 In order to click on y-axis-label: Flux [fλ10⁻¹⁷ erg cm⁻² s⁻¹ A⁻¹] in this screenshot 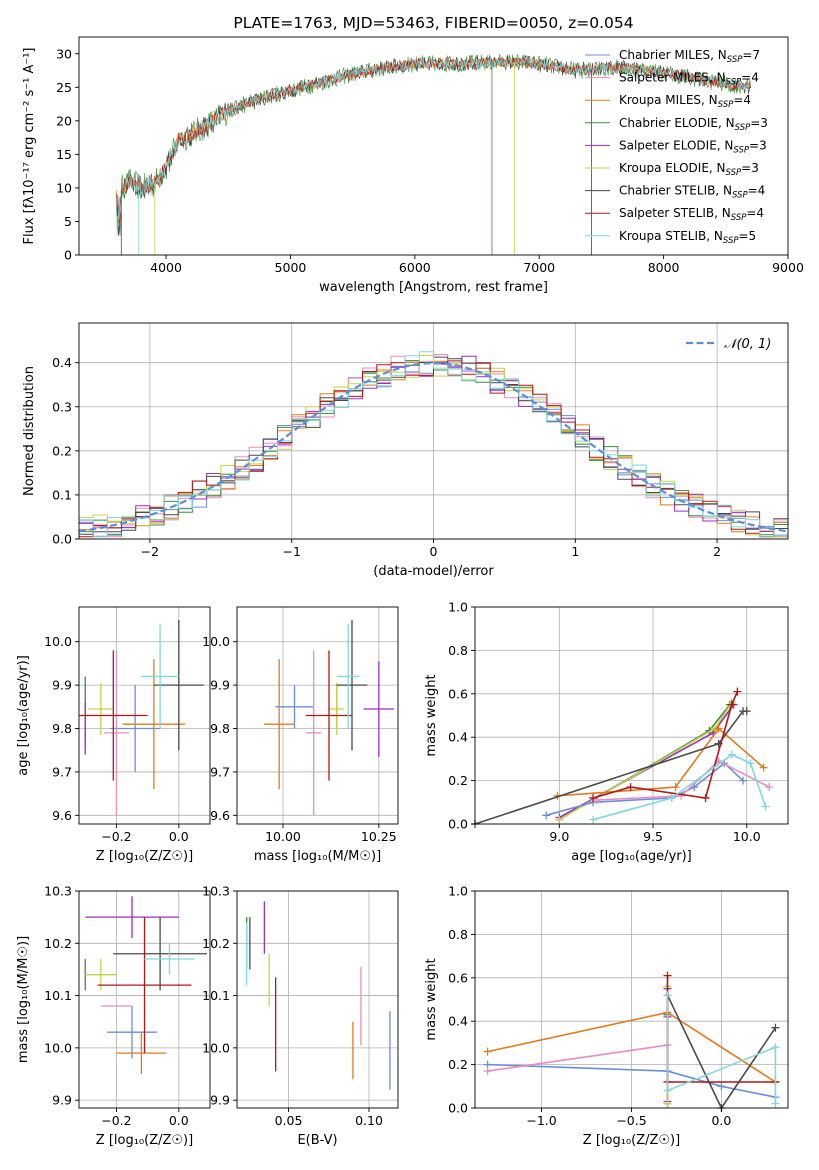, I will do `click(29, 146)`.